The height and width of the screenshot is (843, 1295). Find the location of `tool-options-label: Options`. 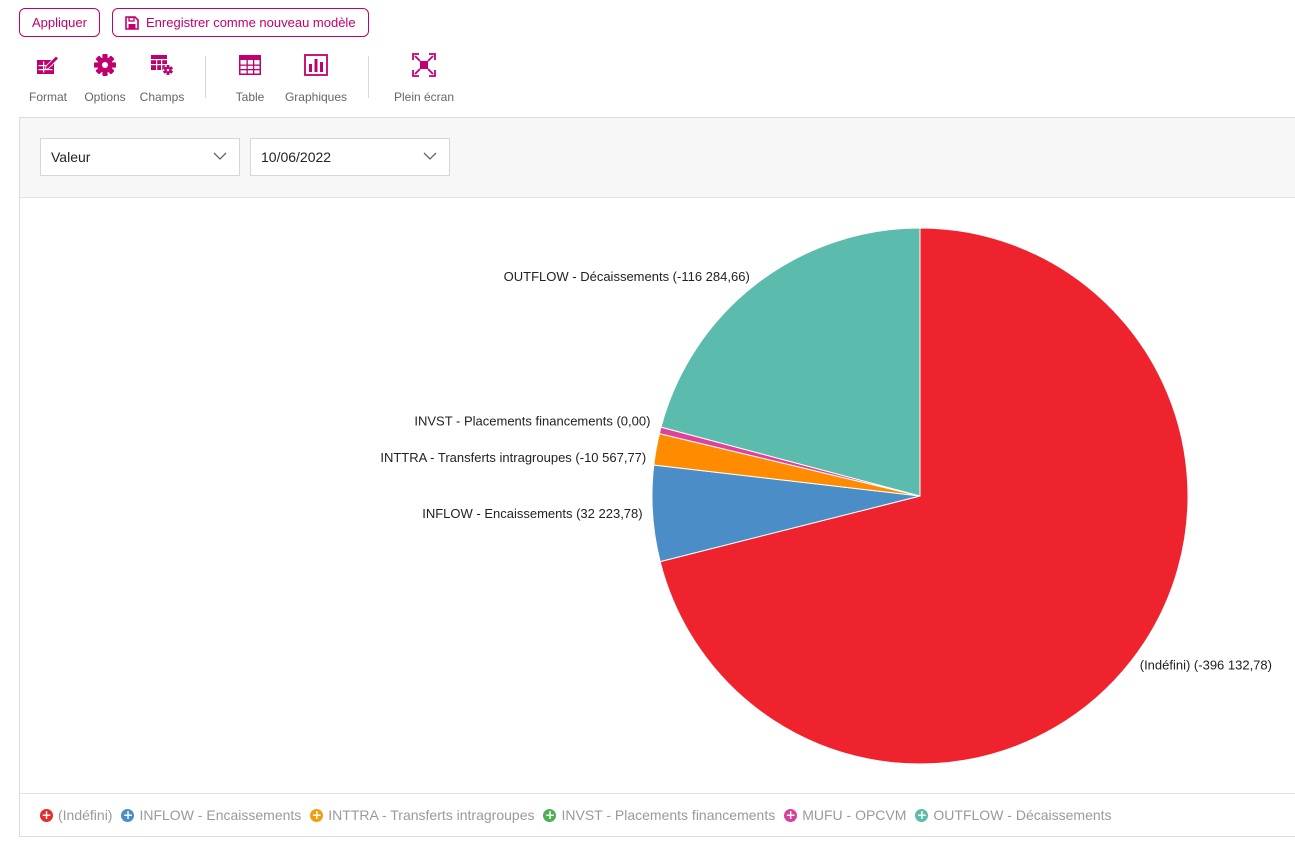

tool-options-label: Options is located at coordinates (105, 97).